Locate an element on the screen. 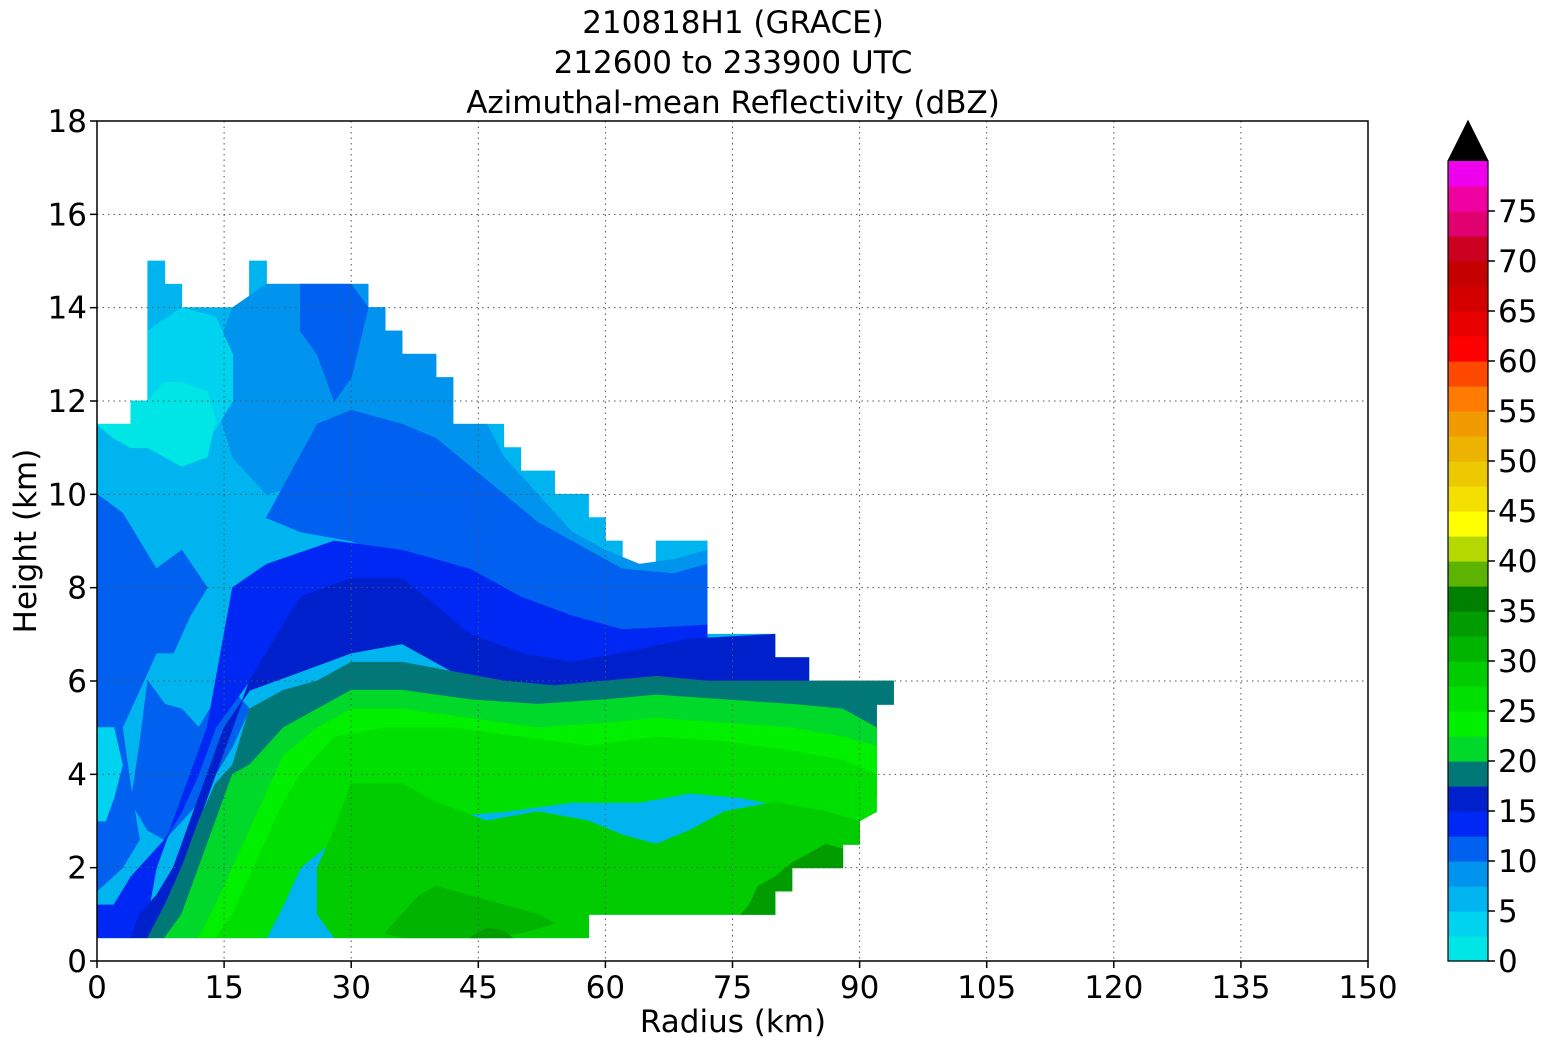 The image size is (1548, 1045). chart-title-line-3: Azimuthal-mean Reflectivity (dBZ) is located at coordinates (733, 103).